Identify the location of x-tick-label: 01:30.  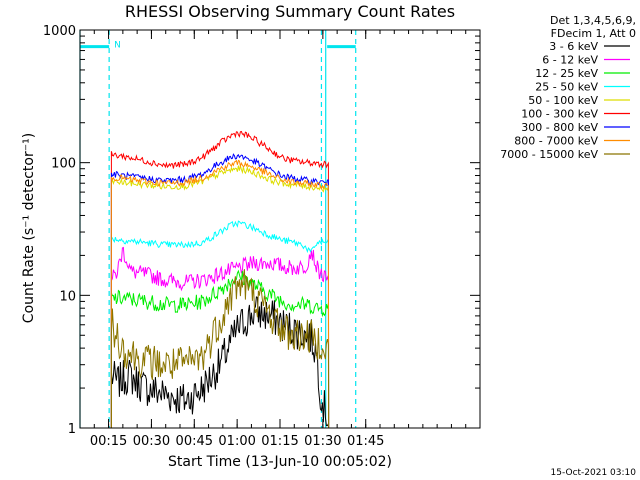
(322, 441).